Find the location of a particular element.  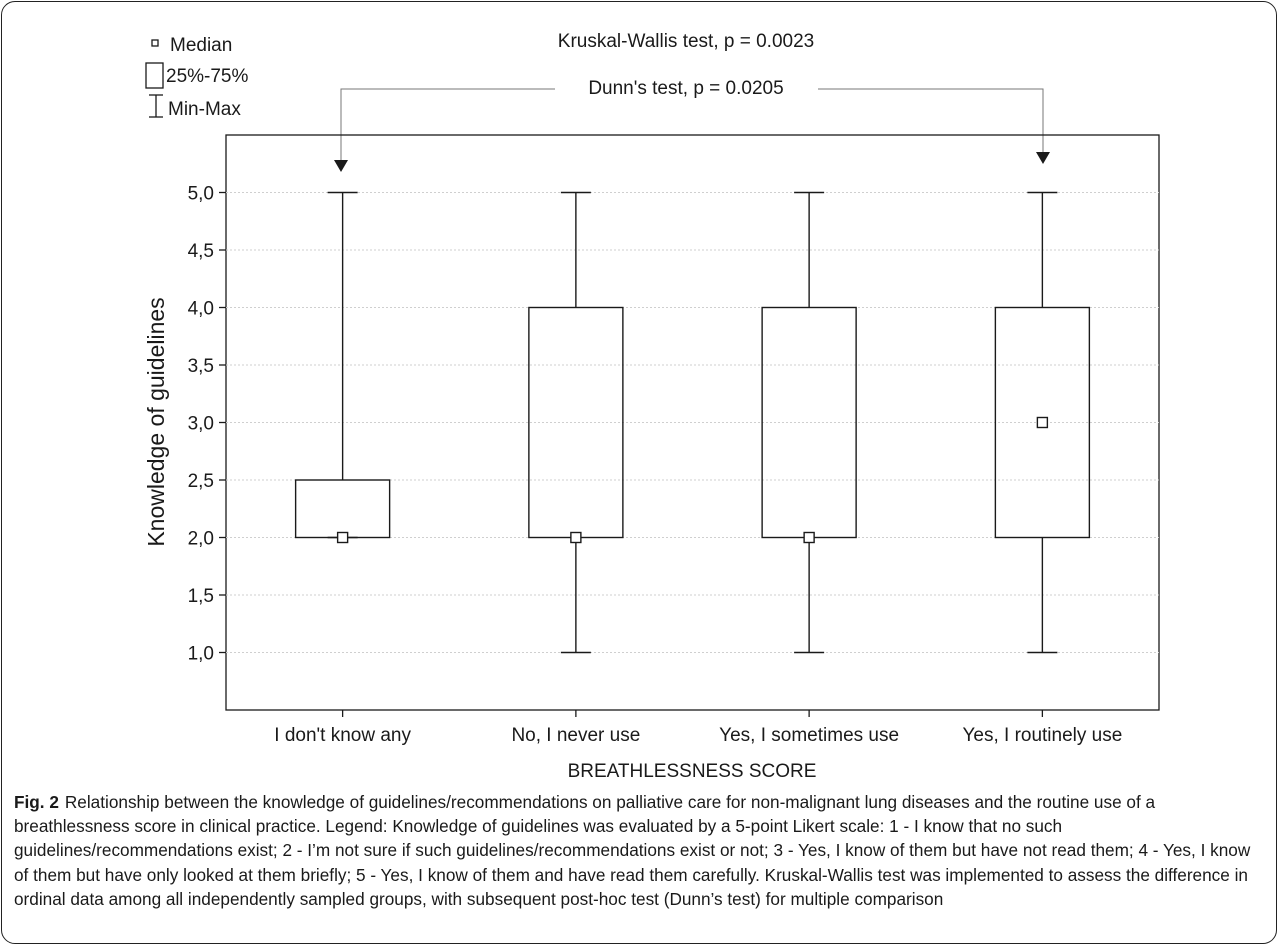

legend: Median 25%-75% Min-Max is located at coordinates (196, 77).